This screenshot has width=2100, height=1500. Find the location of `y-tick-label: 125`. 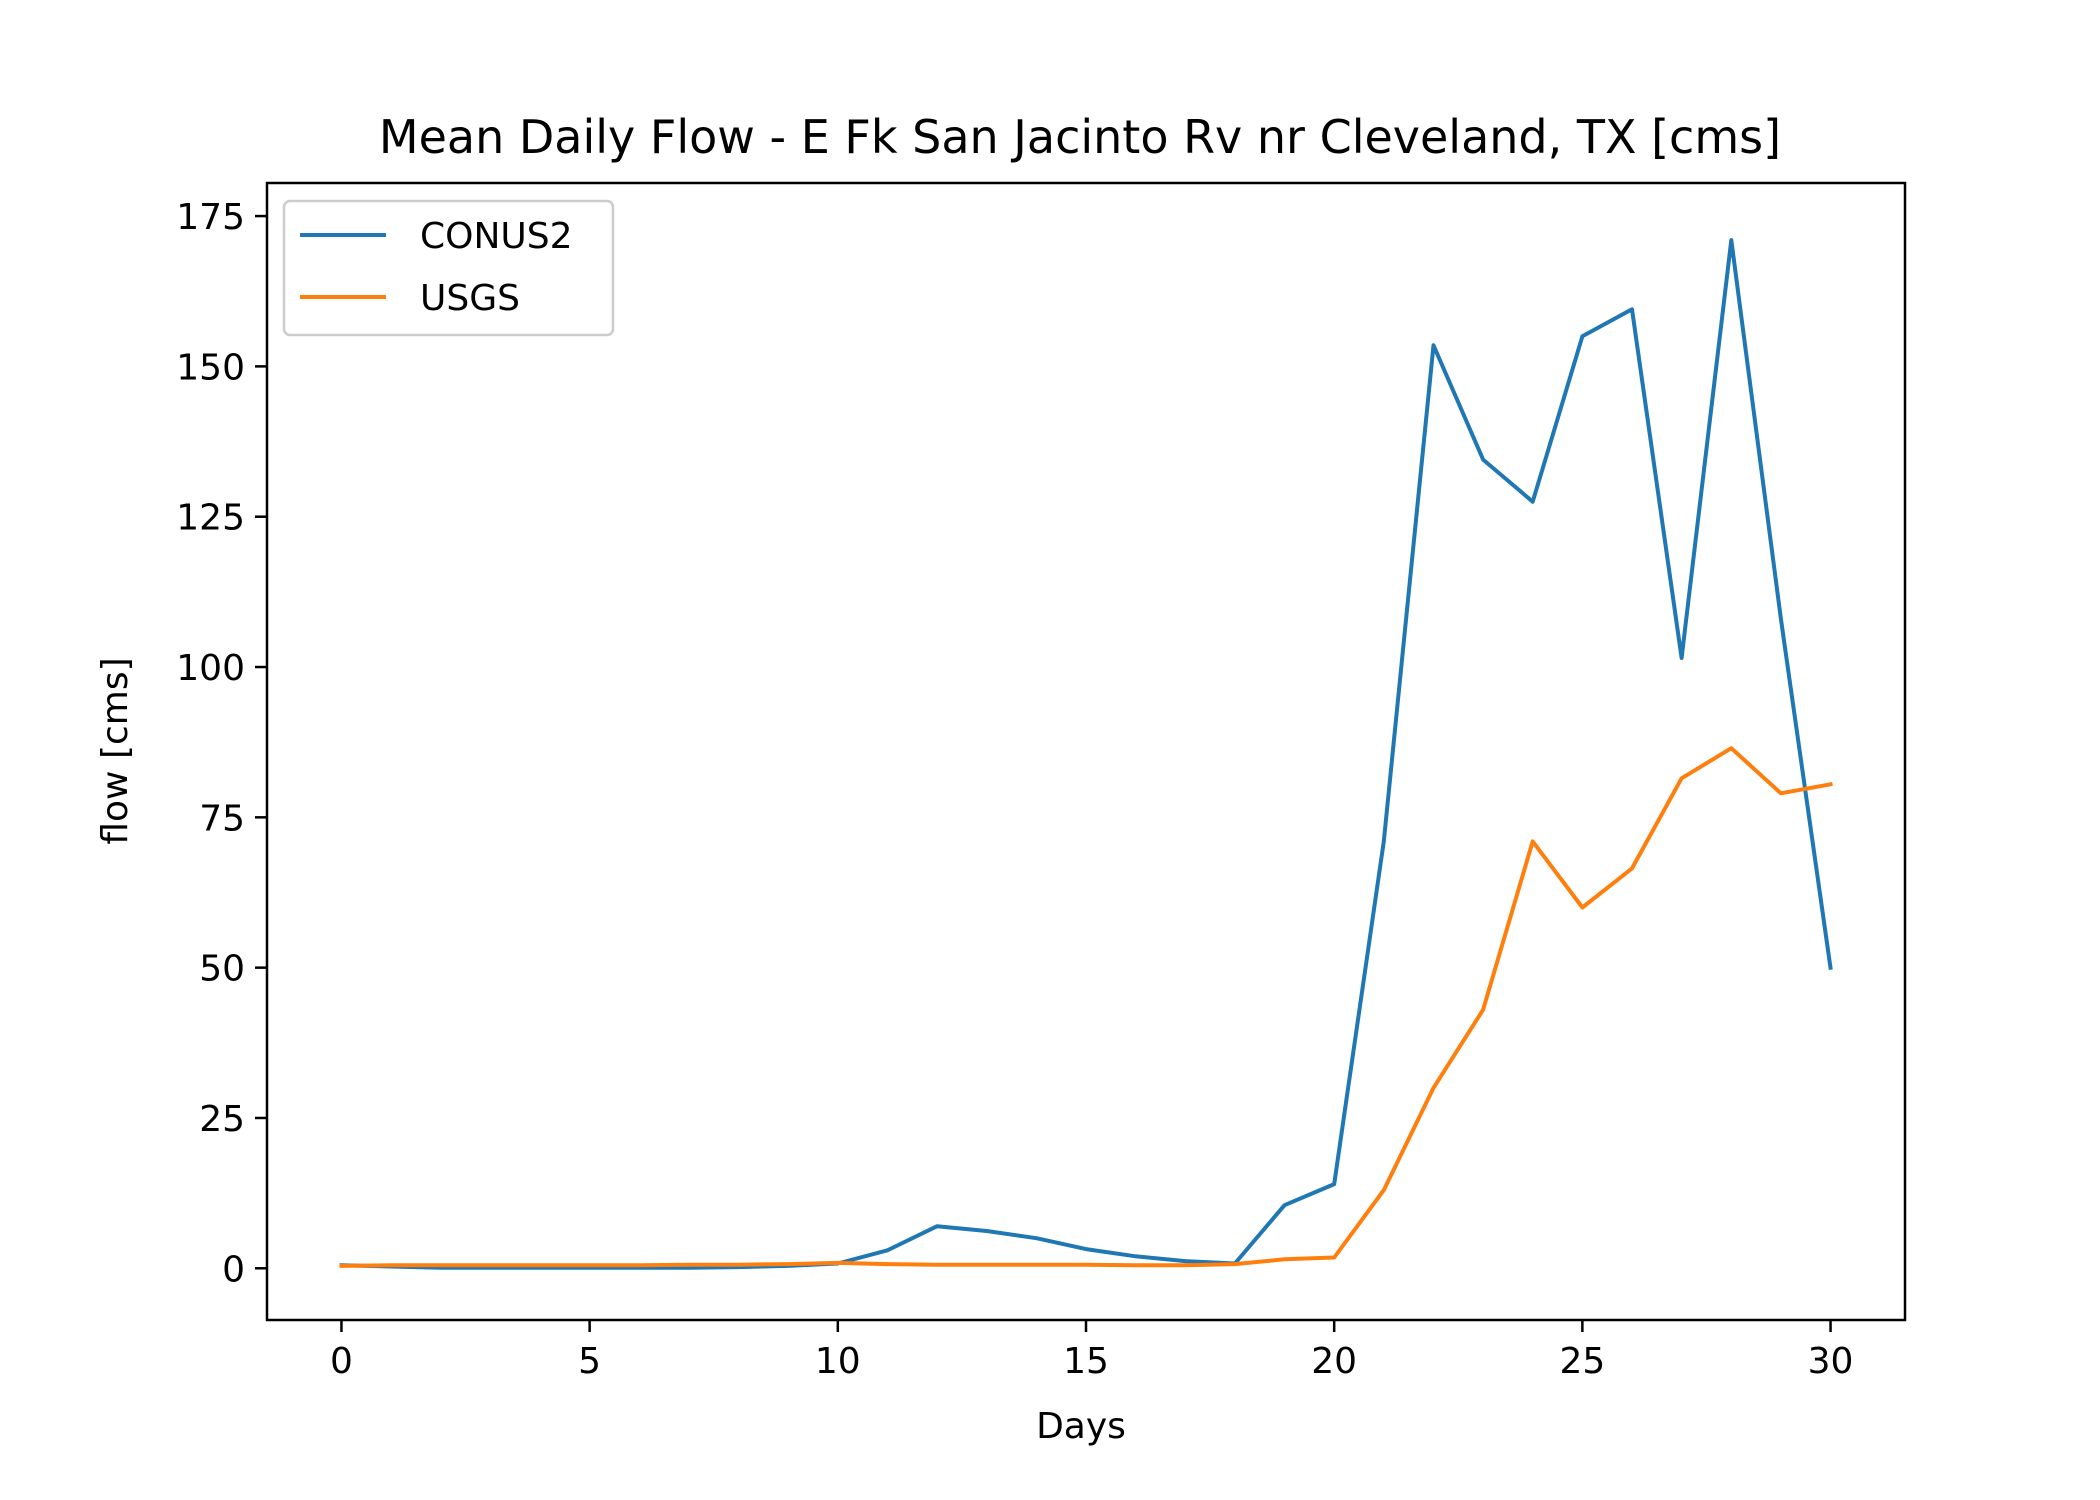

y-tick-label: 125 is located at coordinates (210, 518).